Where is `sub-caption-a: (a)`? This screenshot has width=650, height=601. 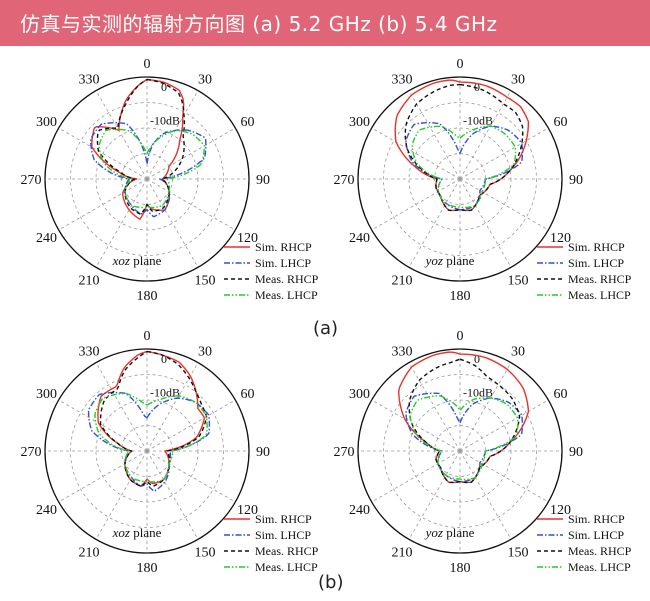
sub-caption-a: (a) is located at coordinates (326, 328).